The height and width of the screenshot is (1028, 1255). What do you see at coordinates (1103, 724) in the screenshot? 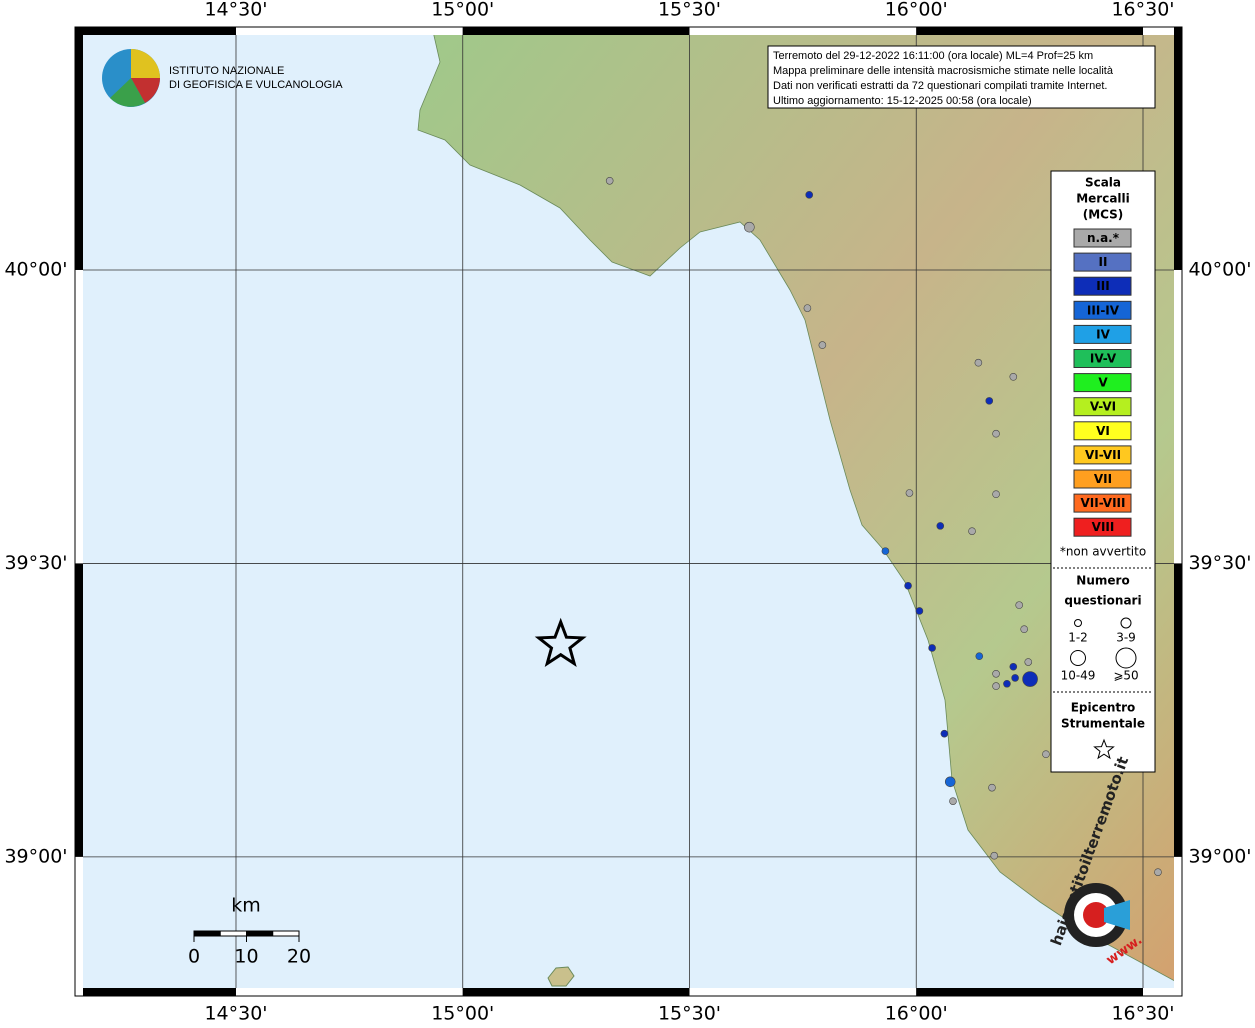
I see `legend-title: Strumentale` at bounding box center [1103, 724].